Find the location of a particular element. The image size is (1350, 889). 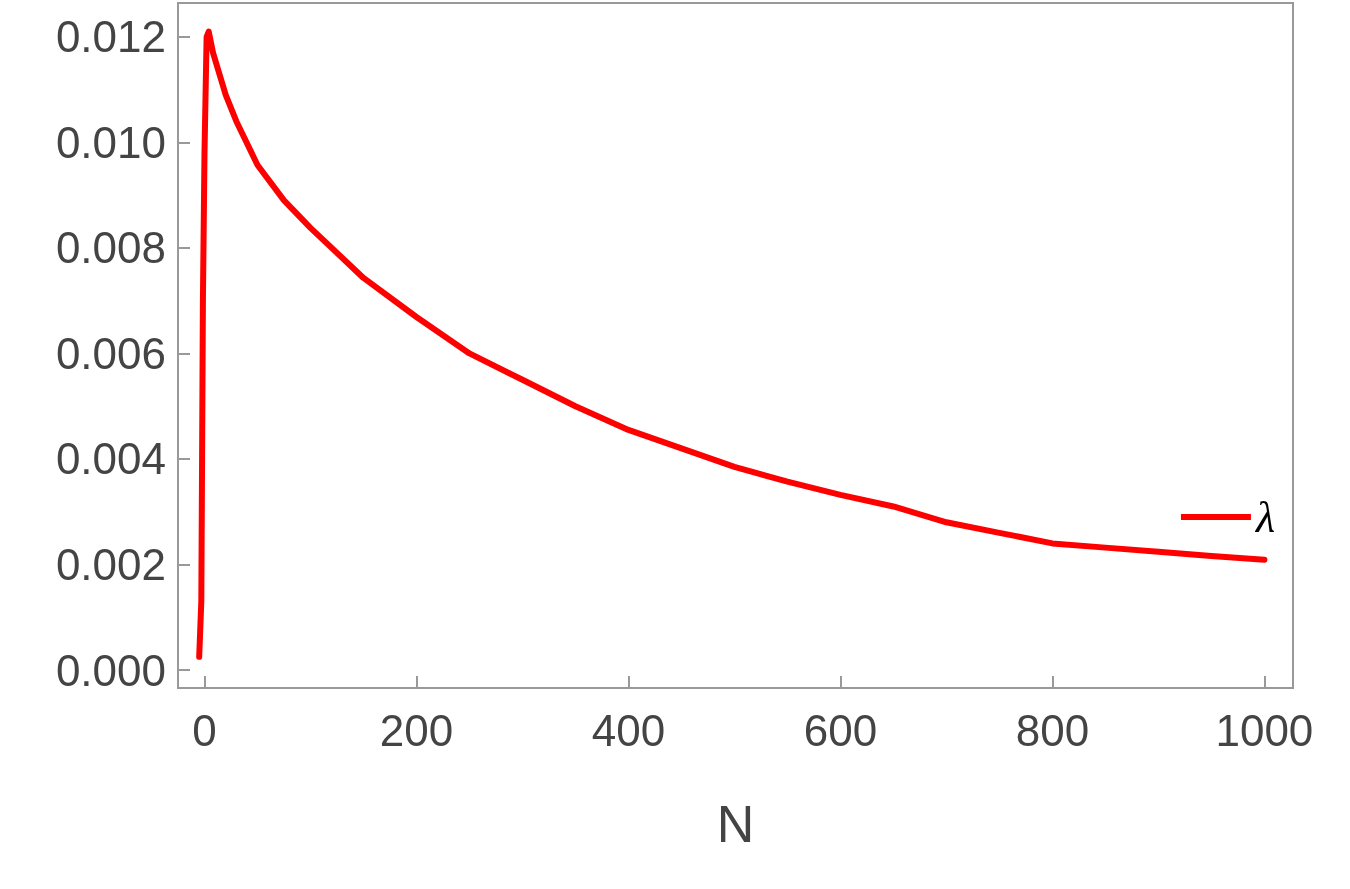

x-tick-label: 400 is located at coordinates (628, 730).